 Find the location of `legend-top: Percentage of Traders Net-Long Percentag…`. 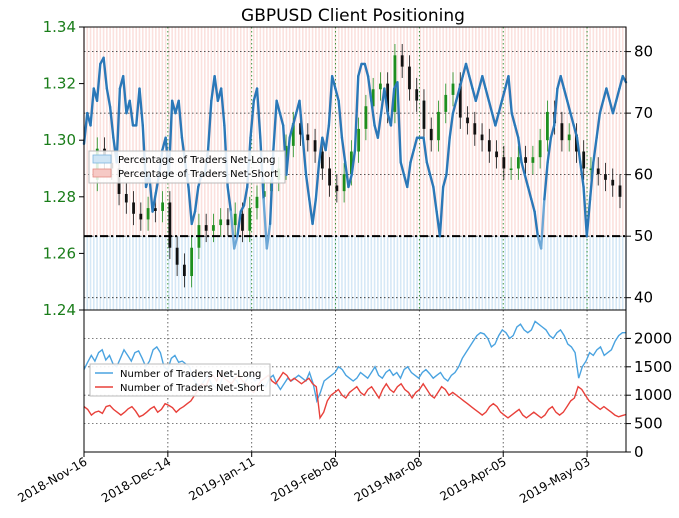

legend-top: Percentage of Traders Net-Long Percentag… is located at coordinates (187, 167).